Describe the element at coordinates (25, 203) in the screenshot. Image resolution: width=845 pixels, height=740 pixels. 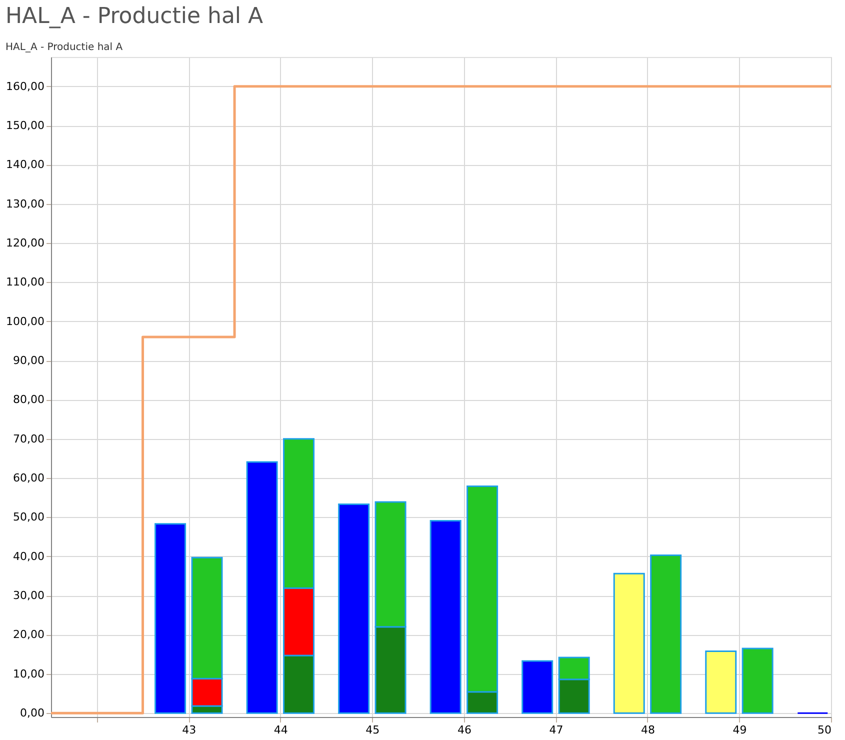
I see `y-tick-label: 130,00` at that location.